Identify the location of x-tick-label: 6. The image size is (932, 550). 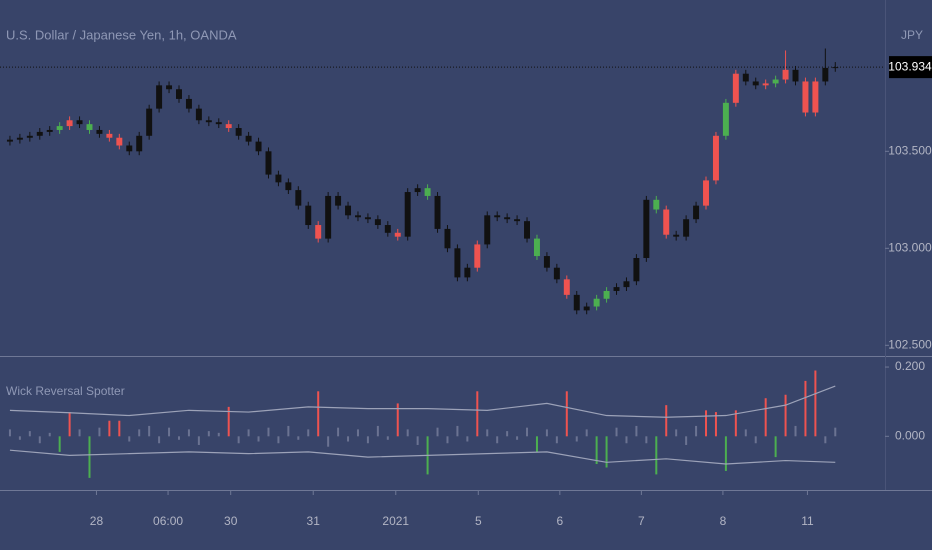
(559, 521).